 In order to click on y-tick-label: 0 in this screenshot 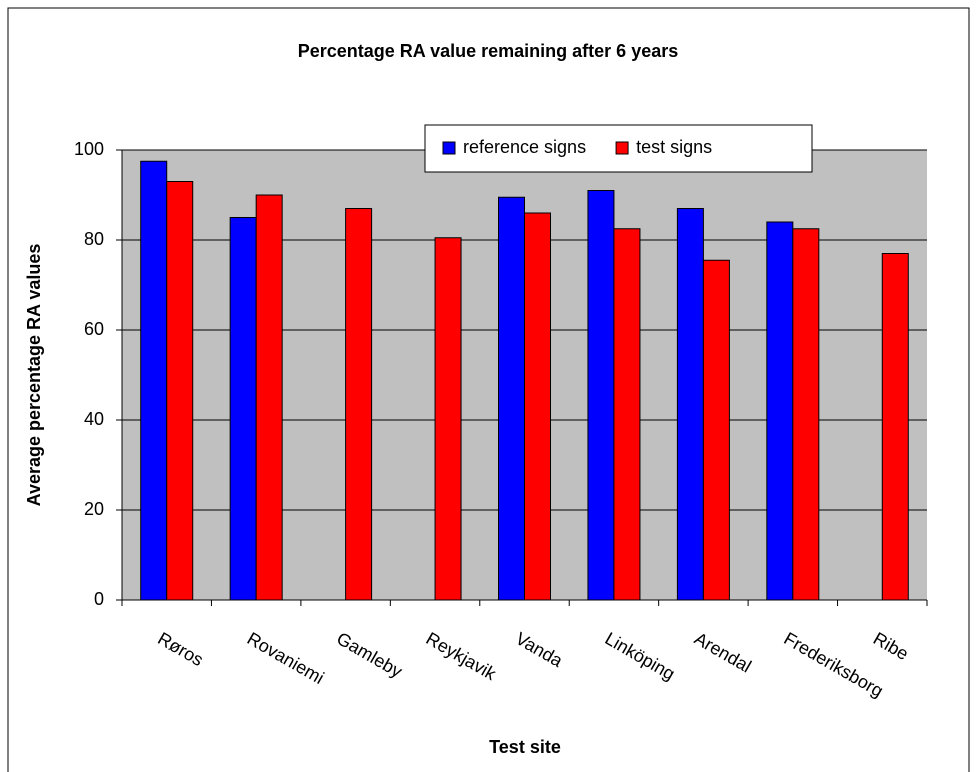, I will do `click(99, 599)`.